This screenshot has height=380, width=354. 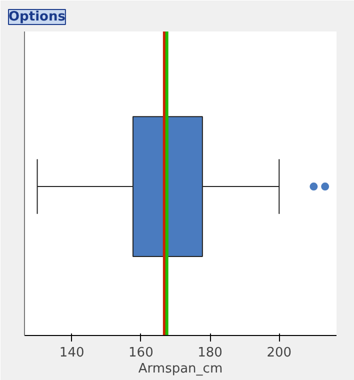 What do you see at coordinates (37, 17) in the screenshot?
I see `text: Options` at bounding box center [37, 17].